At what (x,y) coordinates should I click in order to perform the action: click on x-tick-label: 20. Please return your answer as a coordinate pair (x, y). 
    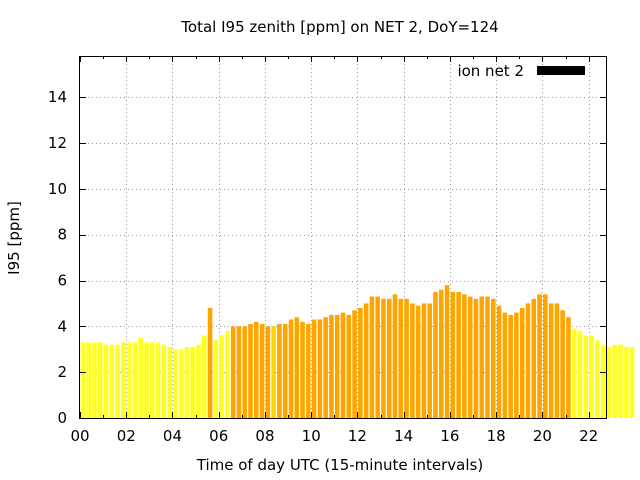
    Looking at the image, I should click on (542, 436).